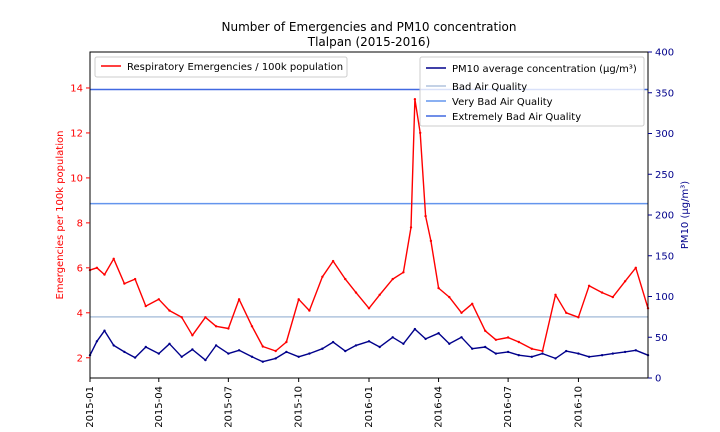 The width and height of the screenshot is (720, 432). What do you see at coordinates (685, 215) in the screenshot?
I see `y-axis-right-label: PM10 (µg/m³)` at bounding box center [685, 215].